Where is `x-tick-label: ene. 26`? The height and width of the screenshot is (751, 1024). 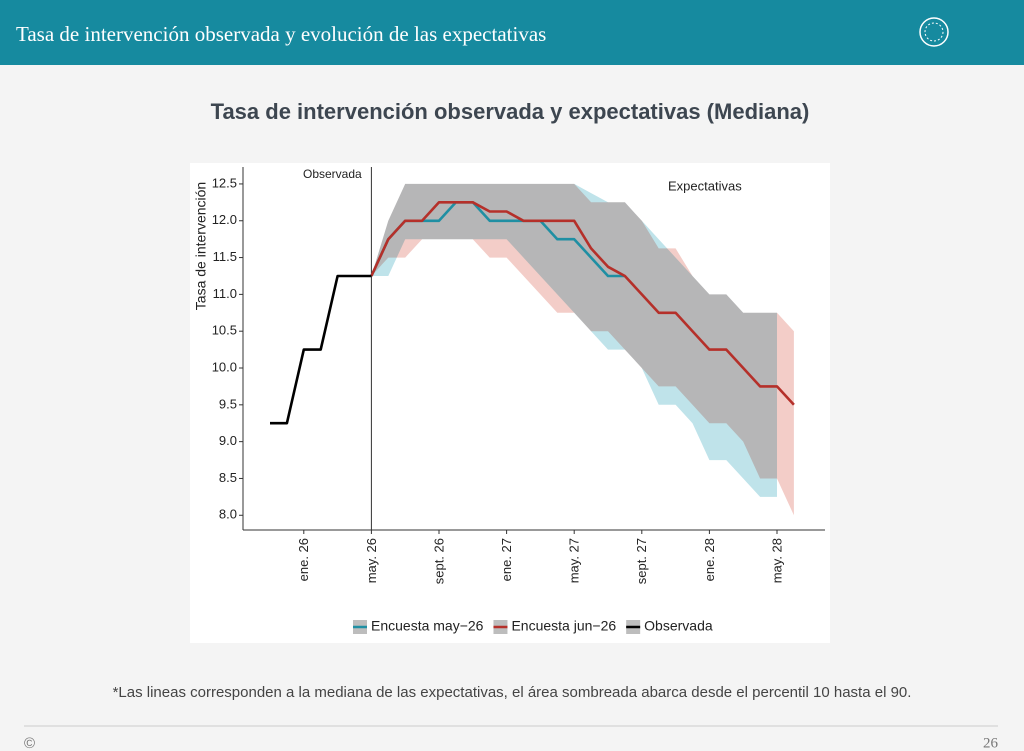
x-tick-label: ene. 26 is located at coordinates (303, 559).